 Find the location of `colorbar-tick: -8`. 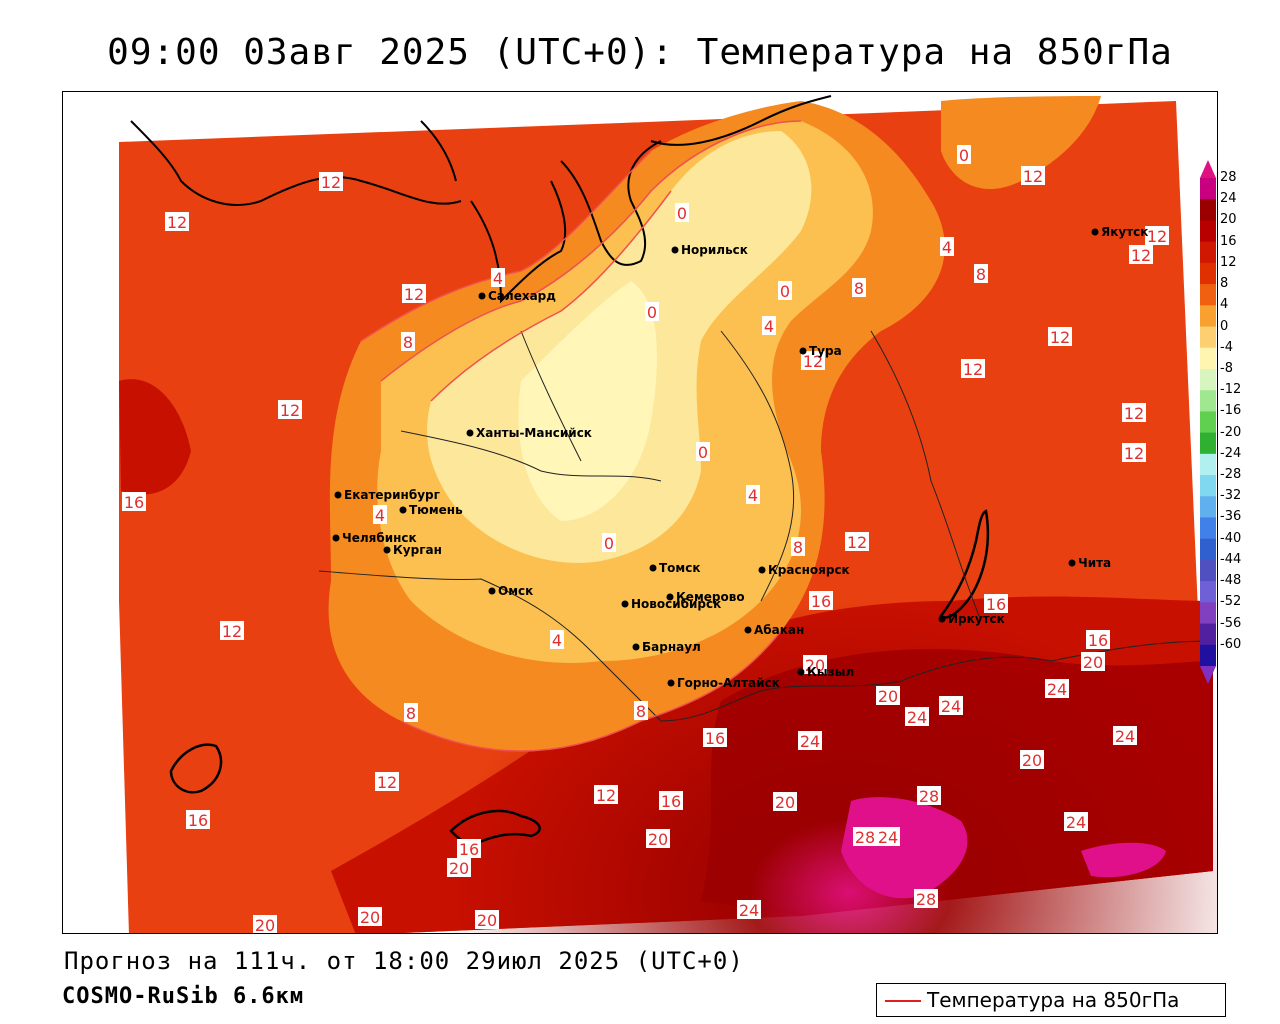

colorbar-tick: -8 is located at coordinates (1226, 368).